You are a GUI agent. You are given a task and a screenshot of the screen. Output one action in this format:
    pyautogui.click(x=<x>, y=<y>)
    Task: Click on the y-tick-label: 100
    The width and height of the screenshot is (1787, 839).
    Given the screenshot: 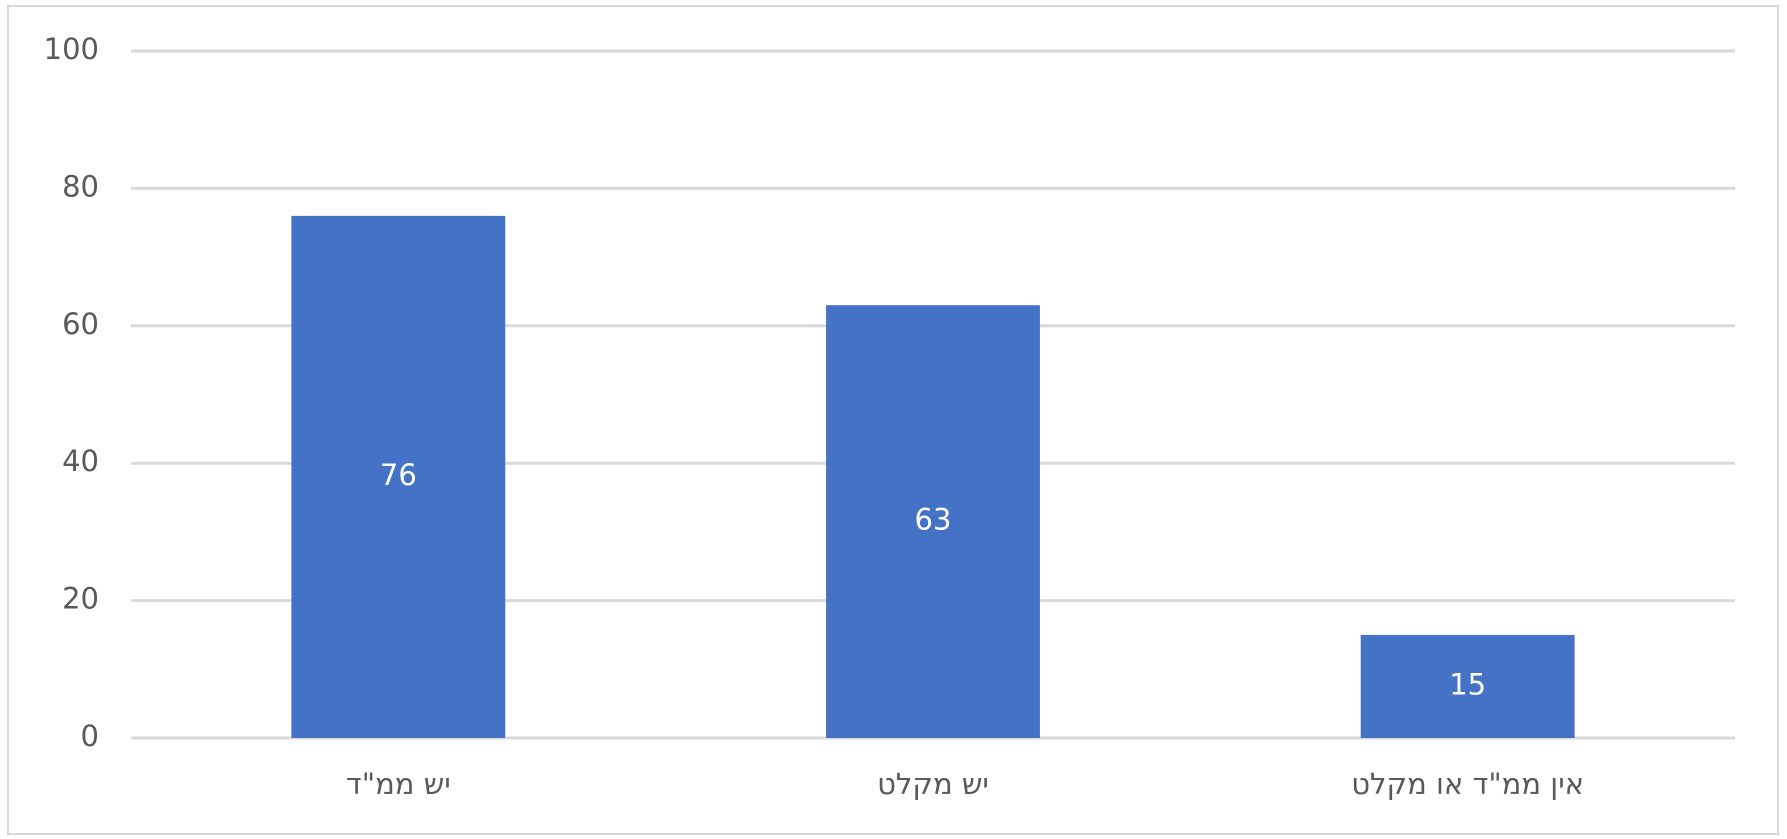 What is the action you would take?
    pyautogui.click(x=71, y=49)
    